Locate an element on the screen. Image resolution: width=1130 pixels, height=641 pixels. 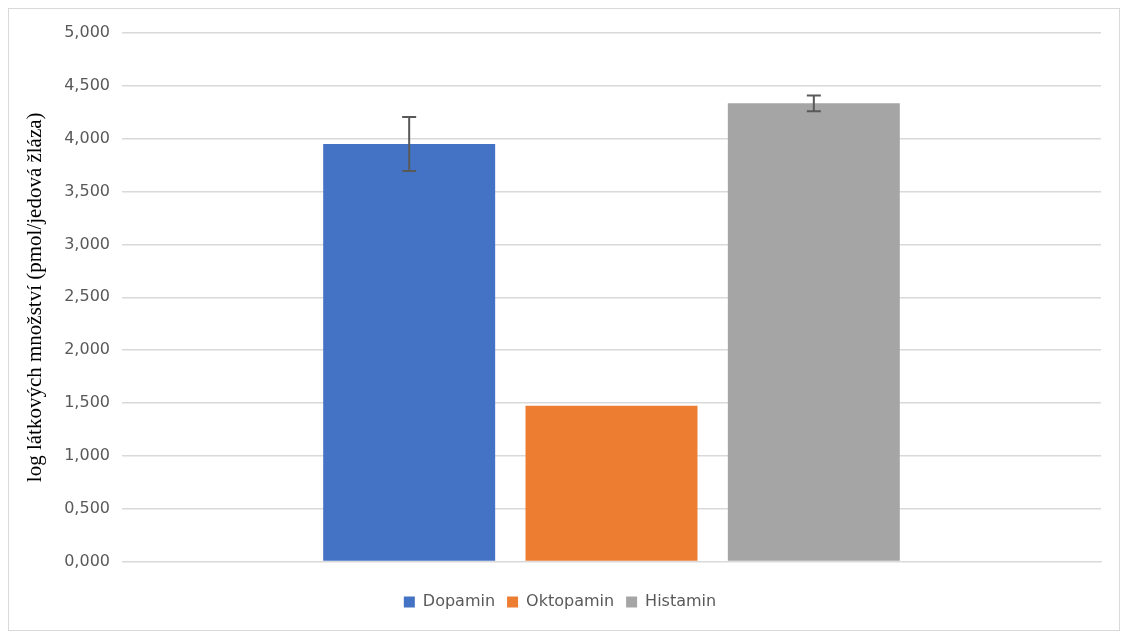
y-tick-label: 2,000 is located at coordinates (87, 349).